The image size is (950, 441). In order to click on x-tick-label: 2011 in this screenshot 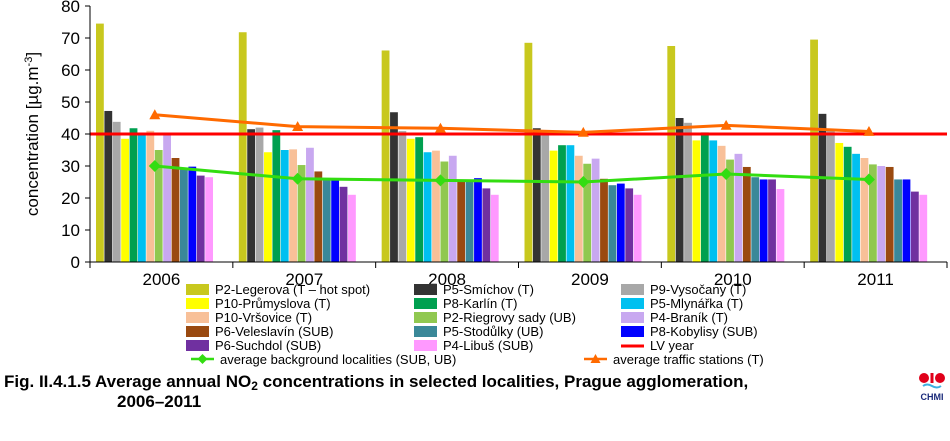, I will do `click(875, 279)`.